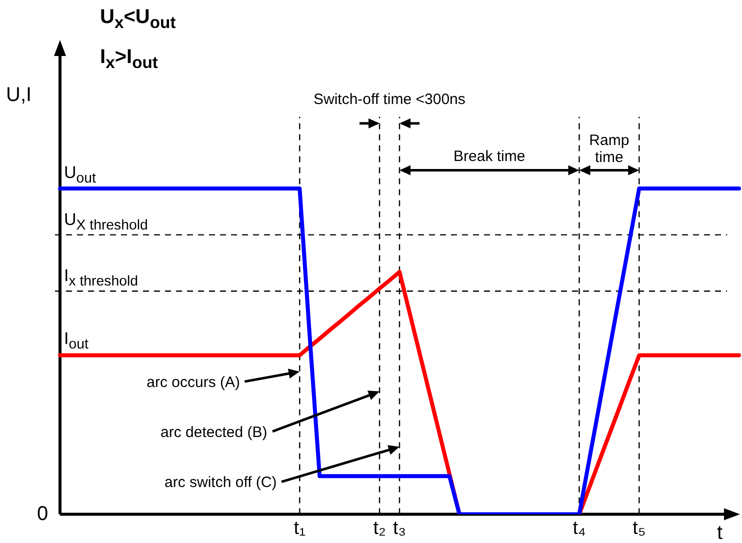 The width and height of the screenshot is (742, 543). Describe the element at coordinates (42, 514) in the screenshot. I see `text: 0` at that location.